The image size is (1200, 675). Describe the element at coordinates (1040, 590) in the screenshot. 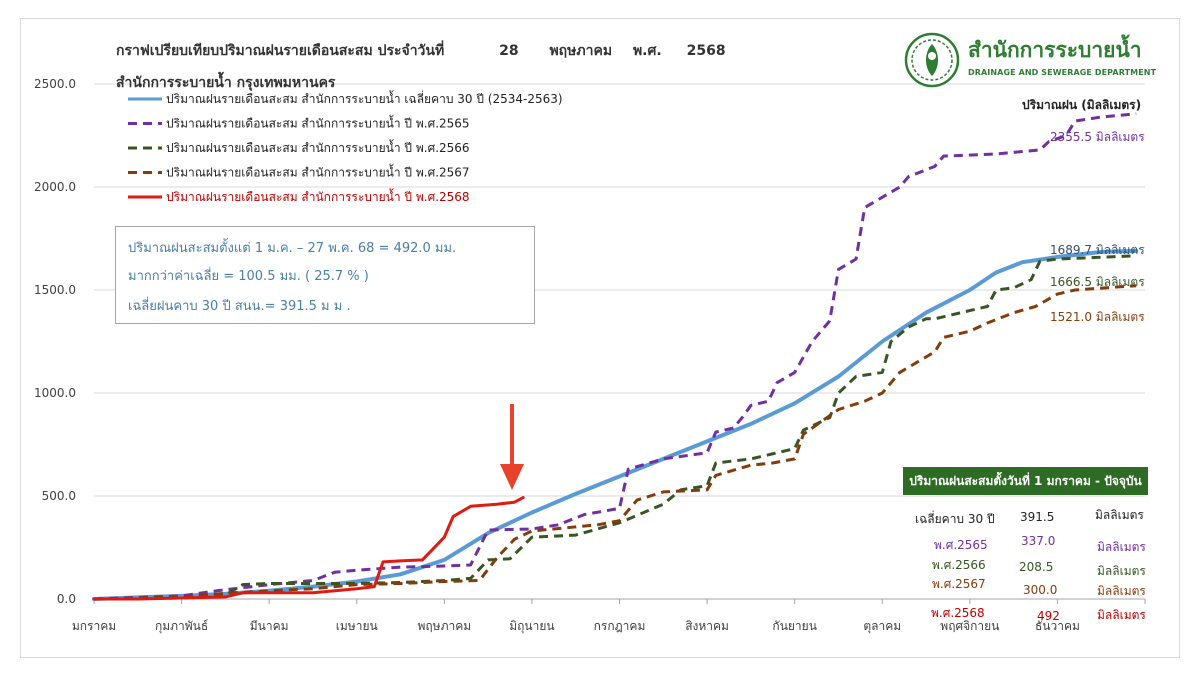

I see `table-row-2567-value: 300.0` at that location.